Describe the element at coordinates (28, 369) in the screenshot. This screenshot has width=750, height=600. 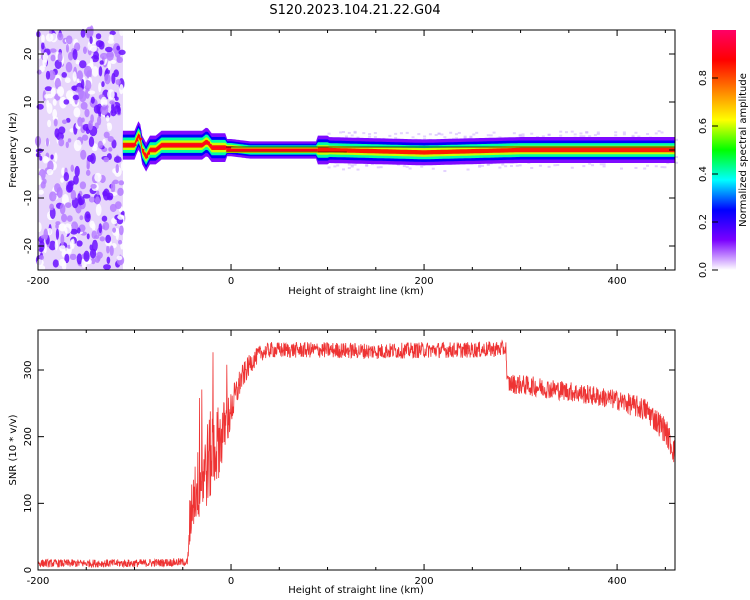
I see `snr-ytick-label: 300` at that location.